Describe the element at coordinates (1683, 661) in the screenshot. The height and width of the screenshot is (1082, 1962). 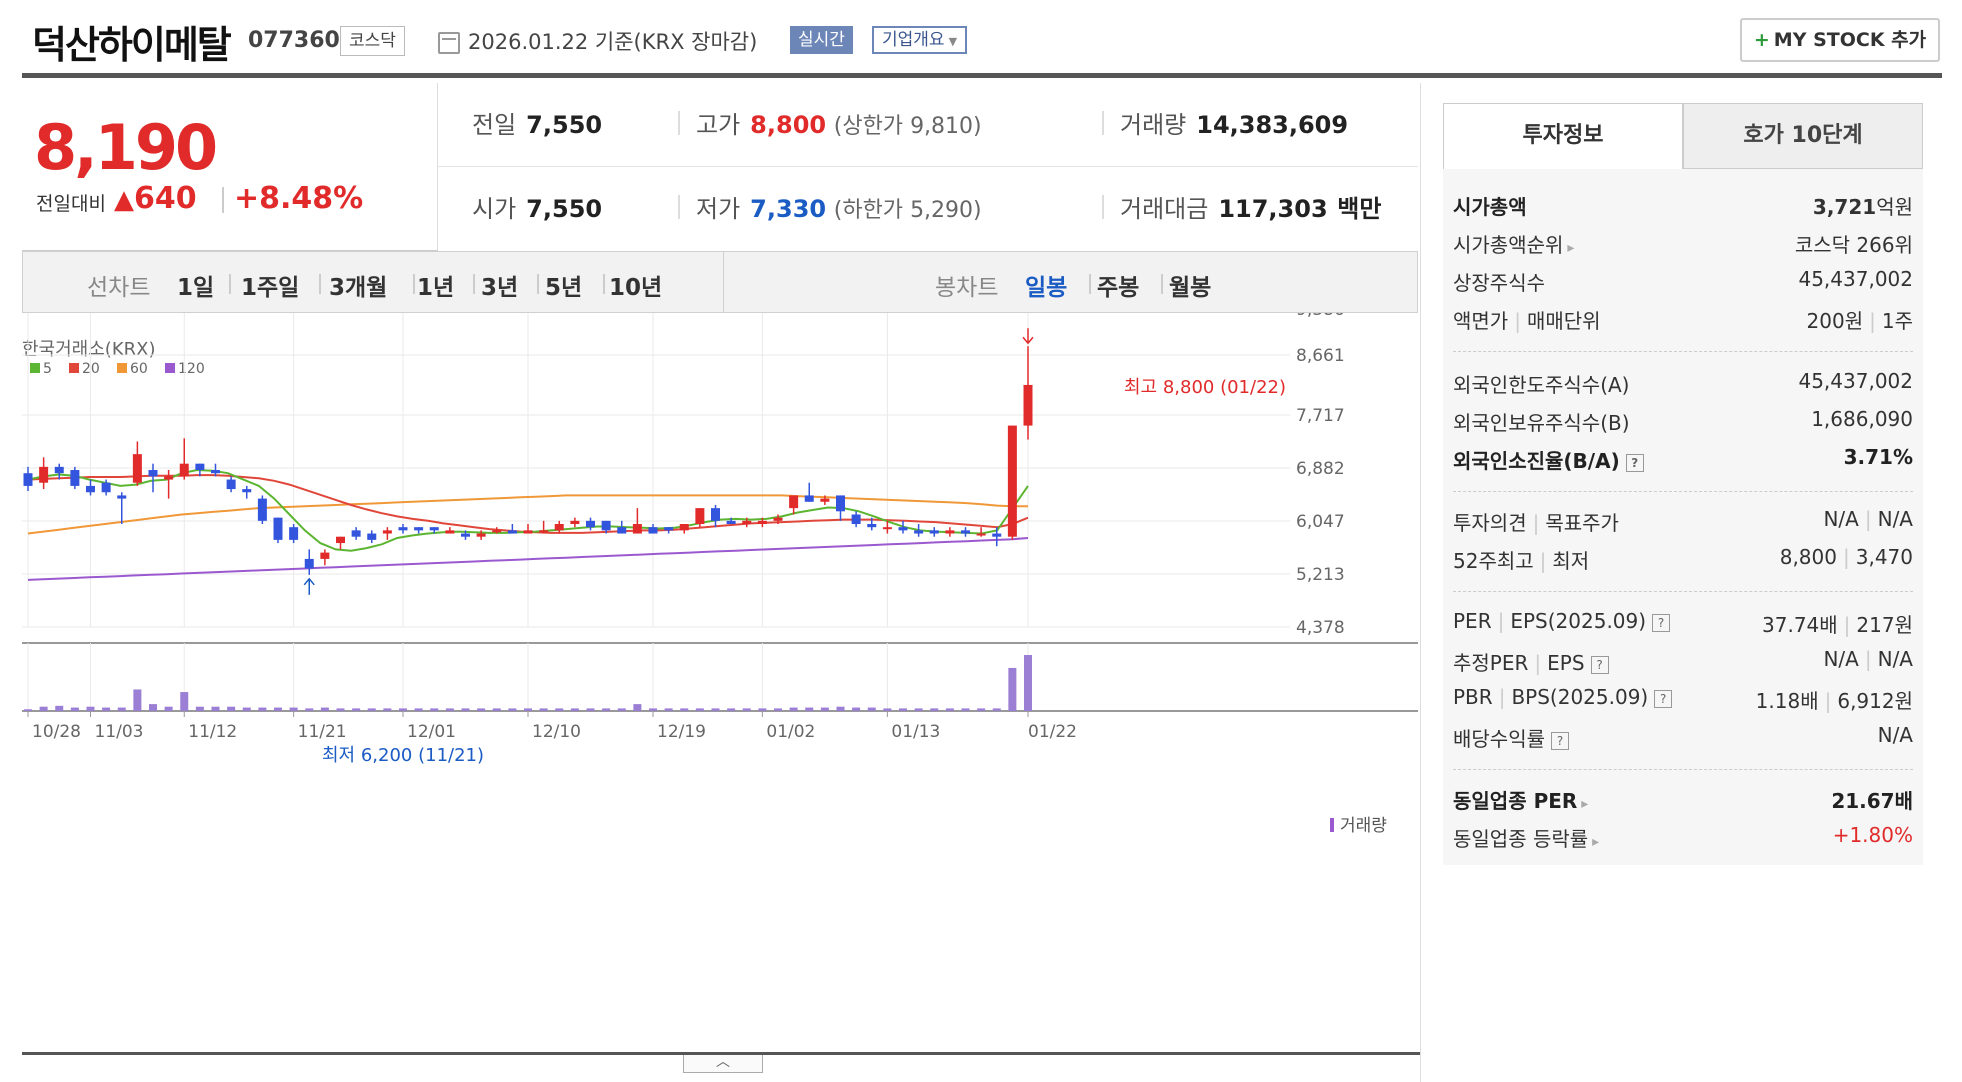
I see `row-est-per: 추정PER | EPS? N/A | N/A` at that location.